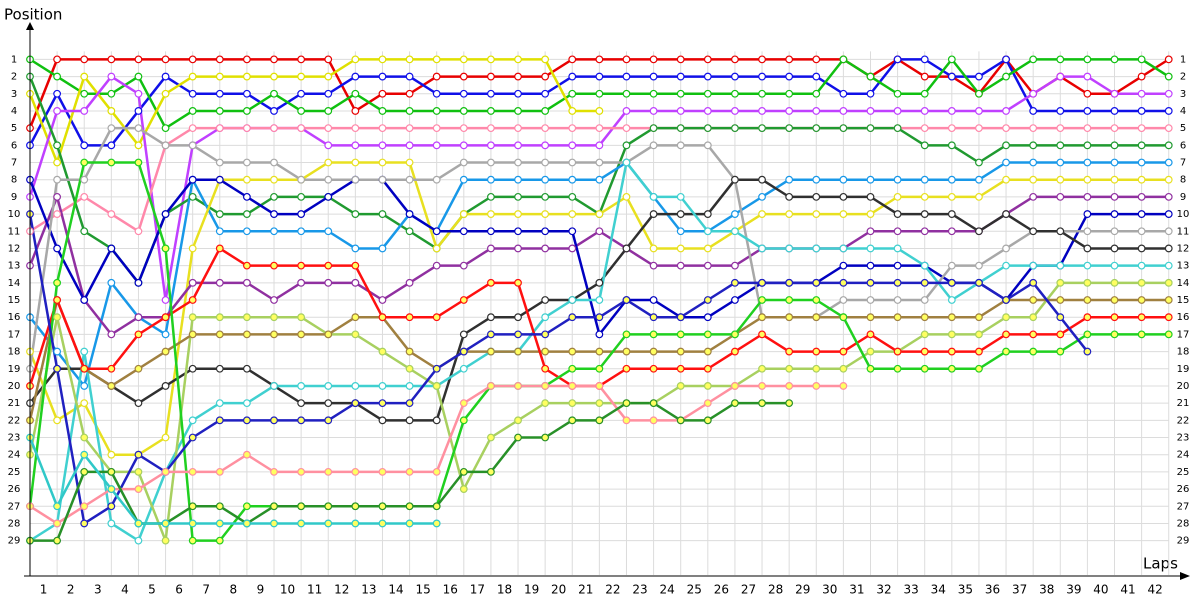  Describe the element at coordinates (14, 197) in the screenshot. I see `y-tick-label: 9` at that location.